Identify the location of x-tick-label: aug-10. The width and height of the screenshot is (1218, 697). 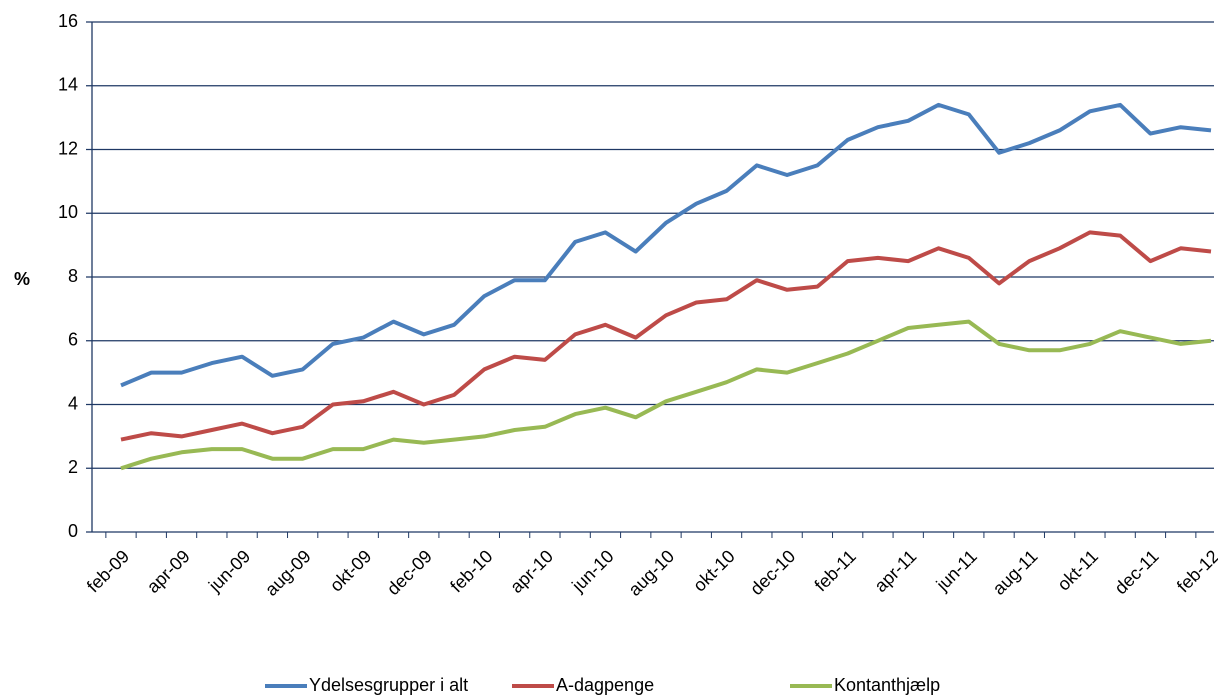
(651, 573).